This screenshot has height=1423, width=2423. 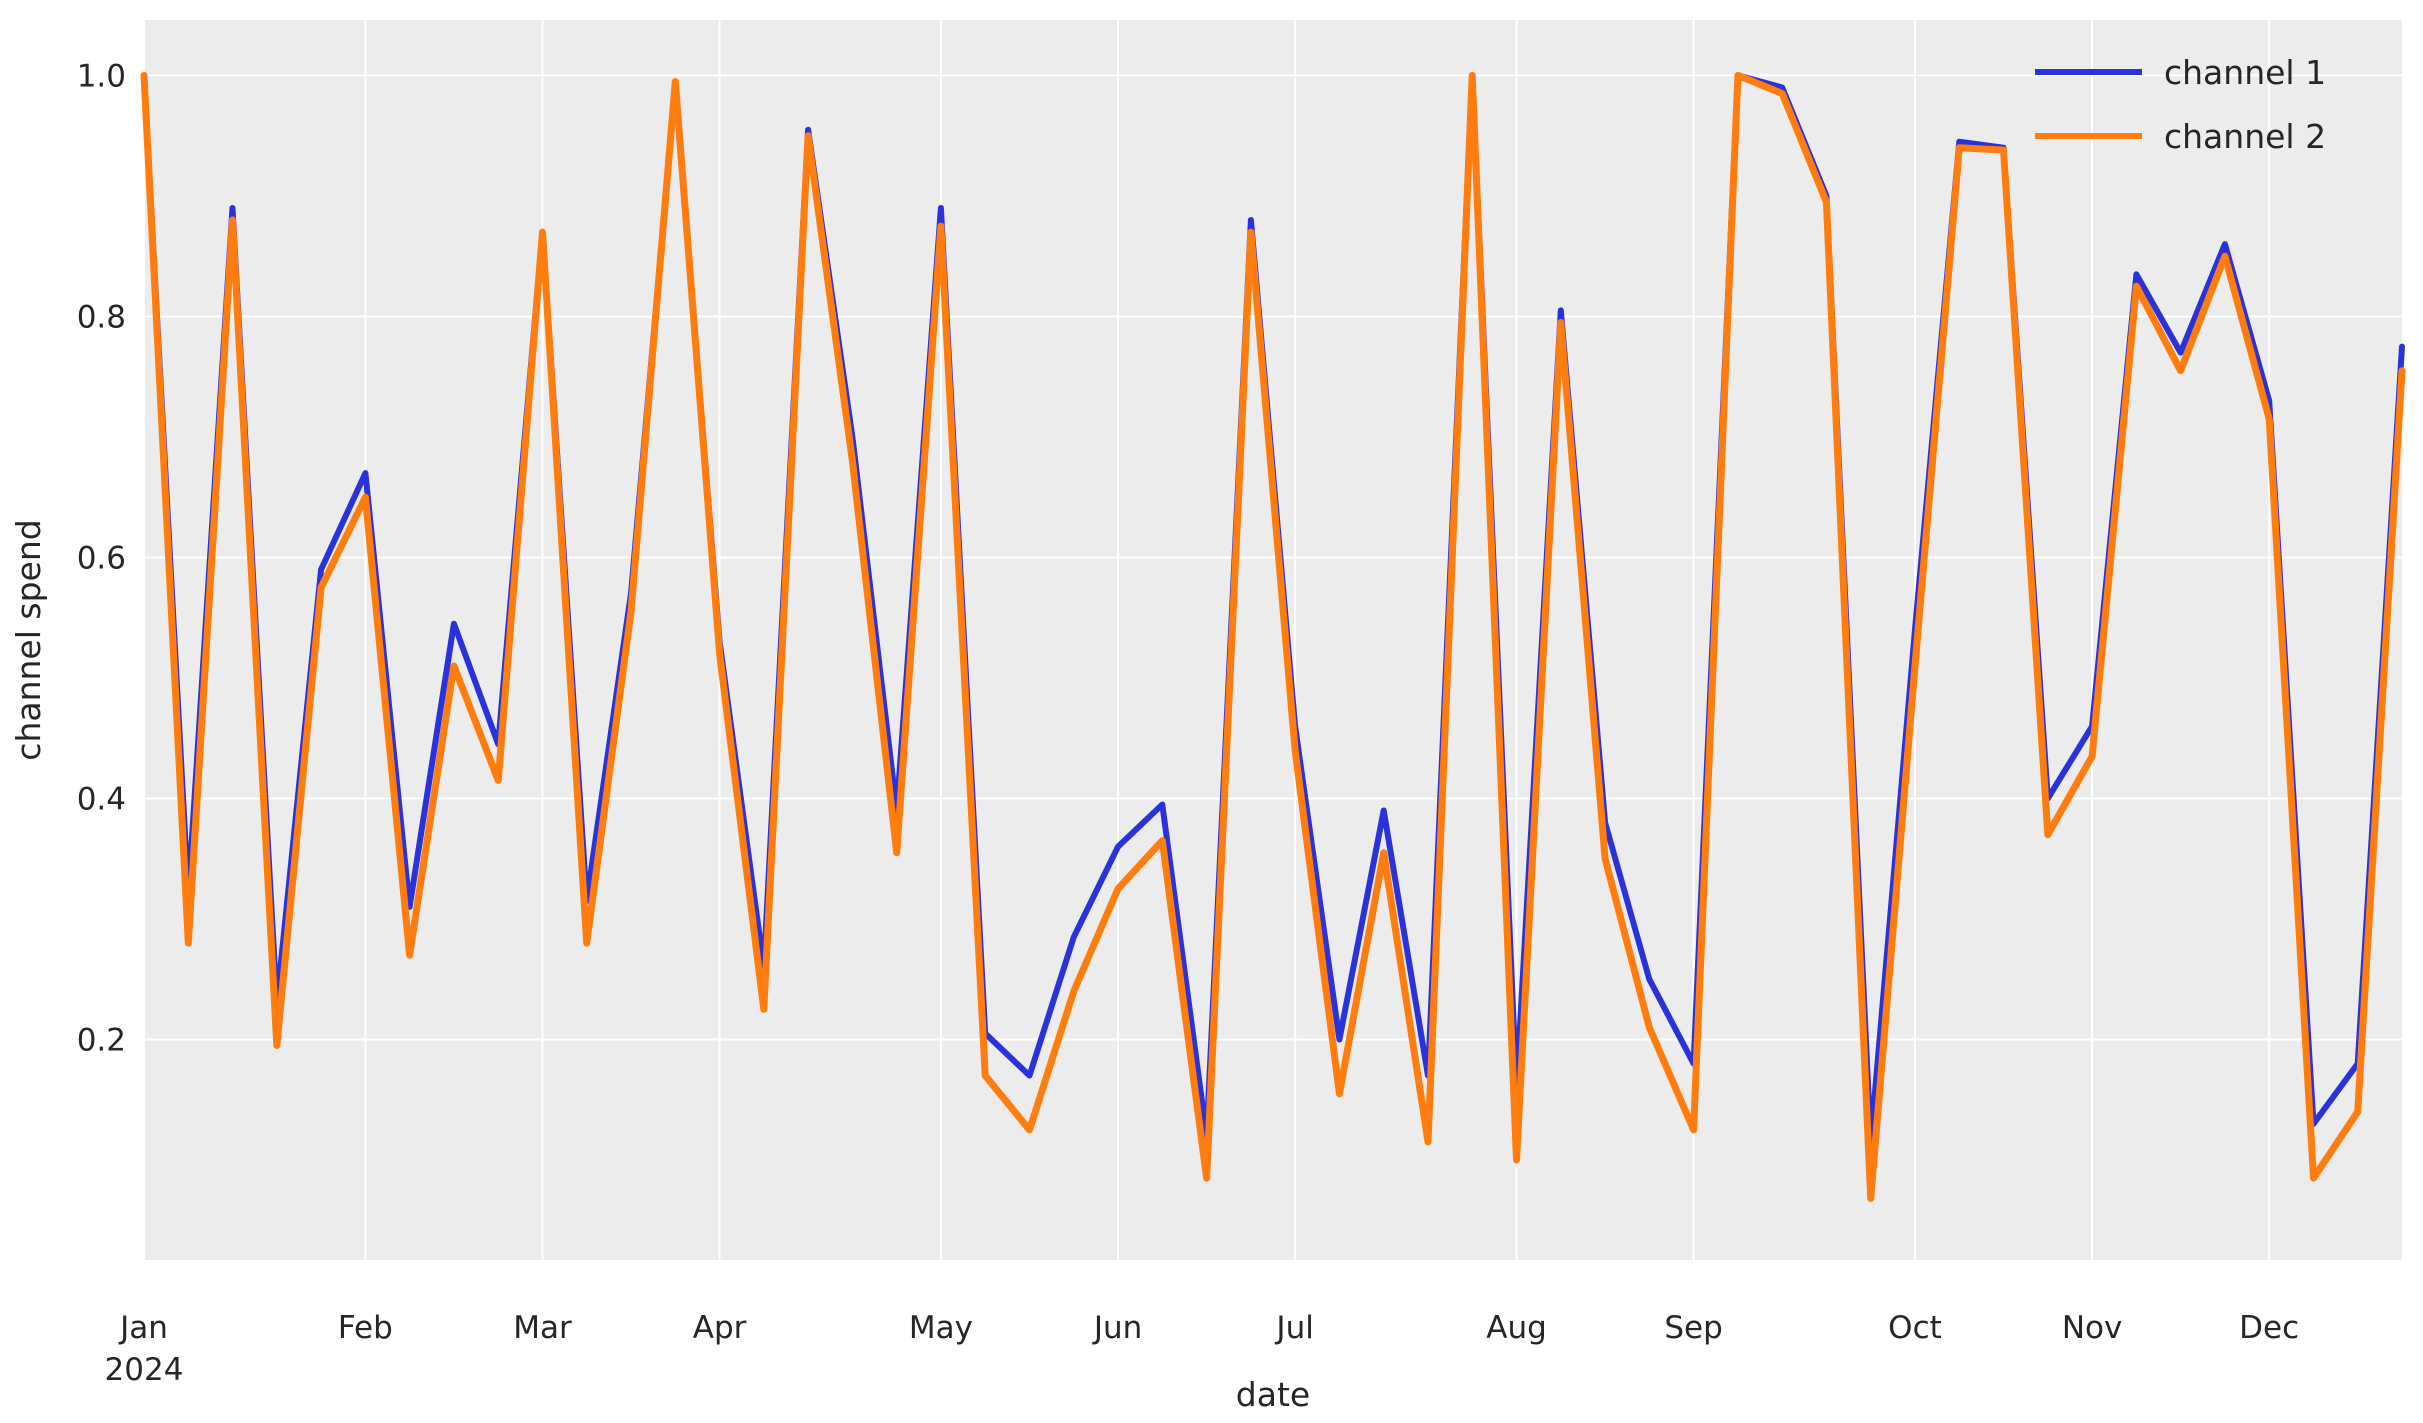 What do you see at coordinates (2269, 1328) in the screenshot?
I see `x-tick-dec: Dec` at bounding box center [2269, 1328].